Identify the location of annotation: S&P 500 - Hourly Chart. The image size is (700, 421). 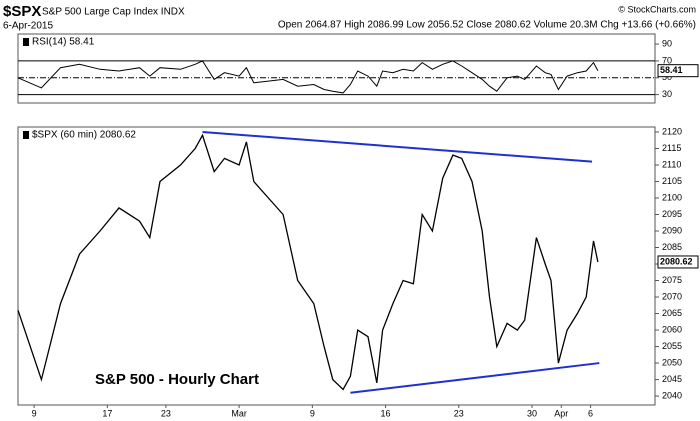
(177, 379).